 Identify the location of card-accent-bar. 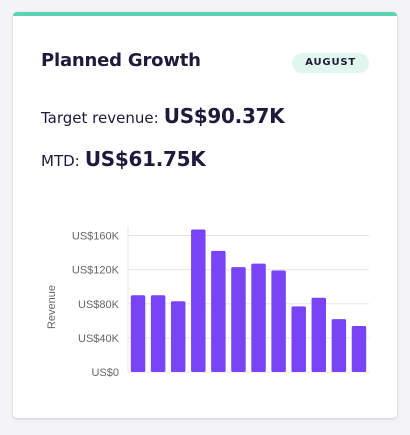
(205, 14).